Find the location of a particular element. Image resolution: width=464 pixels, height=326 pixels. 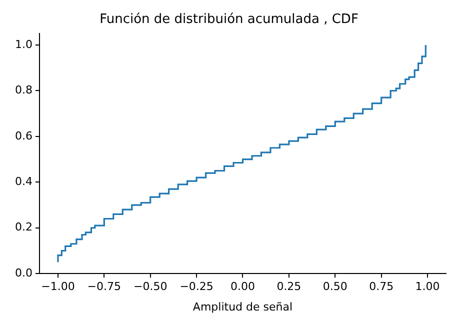

x-tick-label: 0.25 is located at coordinates (289, 287).